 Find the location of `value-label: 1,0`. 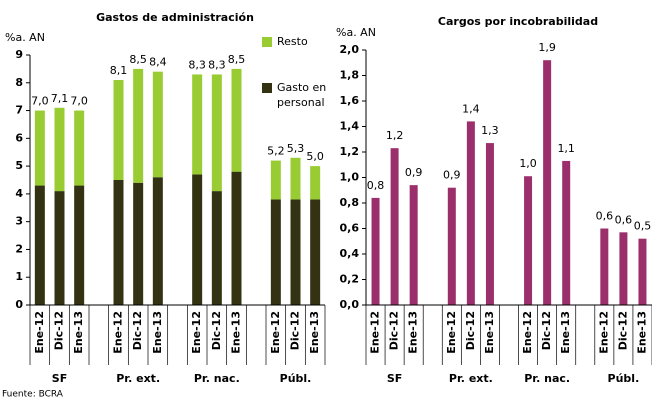

value-label: 1,0 is located at coordinates (528, 163).